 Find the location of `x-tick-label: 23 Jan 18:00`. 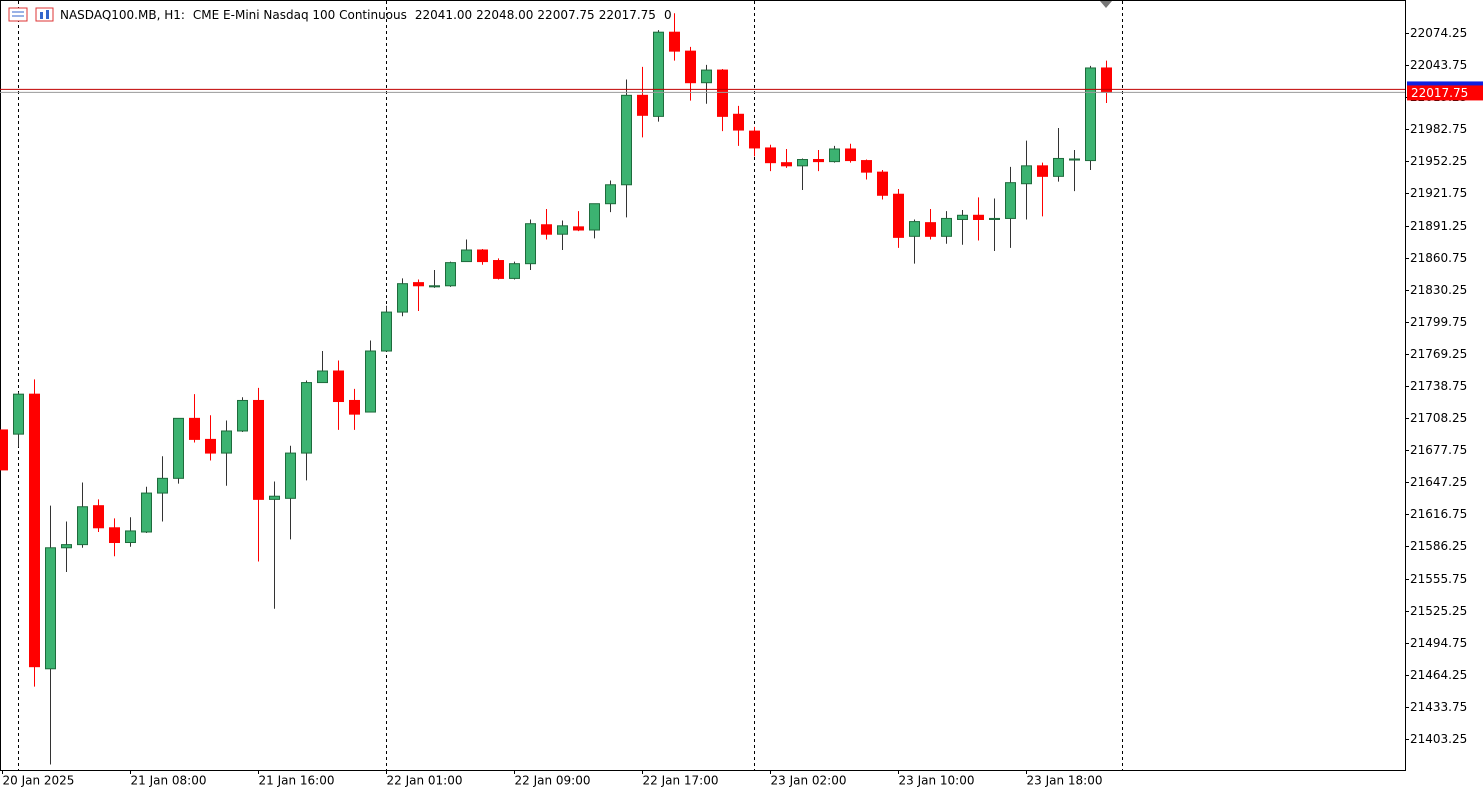

x-tick-label: 23 Jan 18:00 is located at coordinates (1065, 781).